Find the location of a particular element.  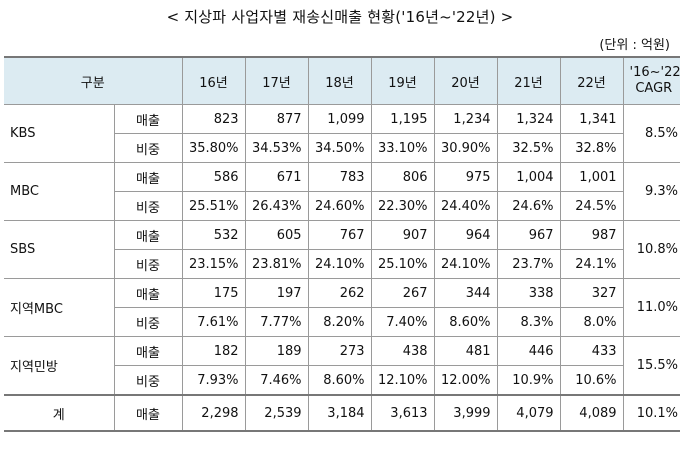

share-value: 26.43% is located at coordinates (276, 206).